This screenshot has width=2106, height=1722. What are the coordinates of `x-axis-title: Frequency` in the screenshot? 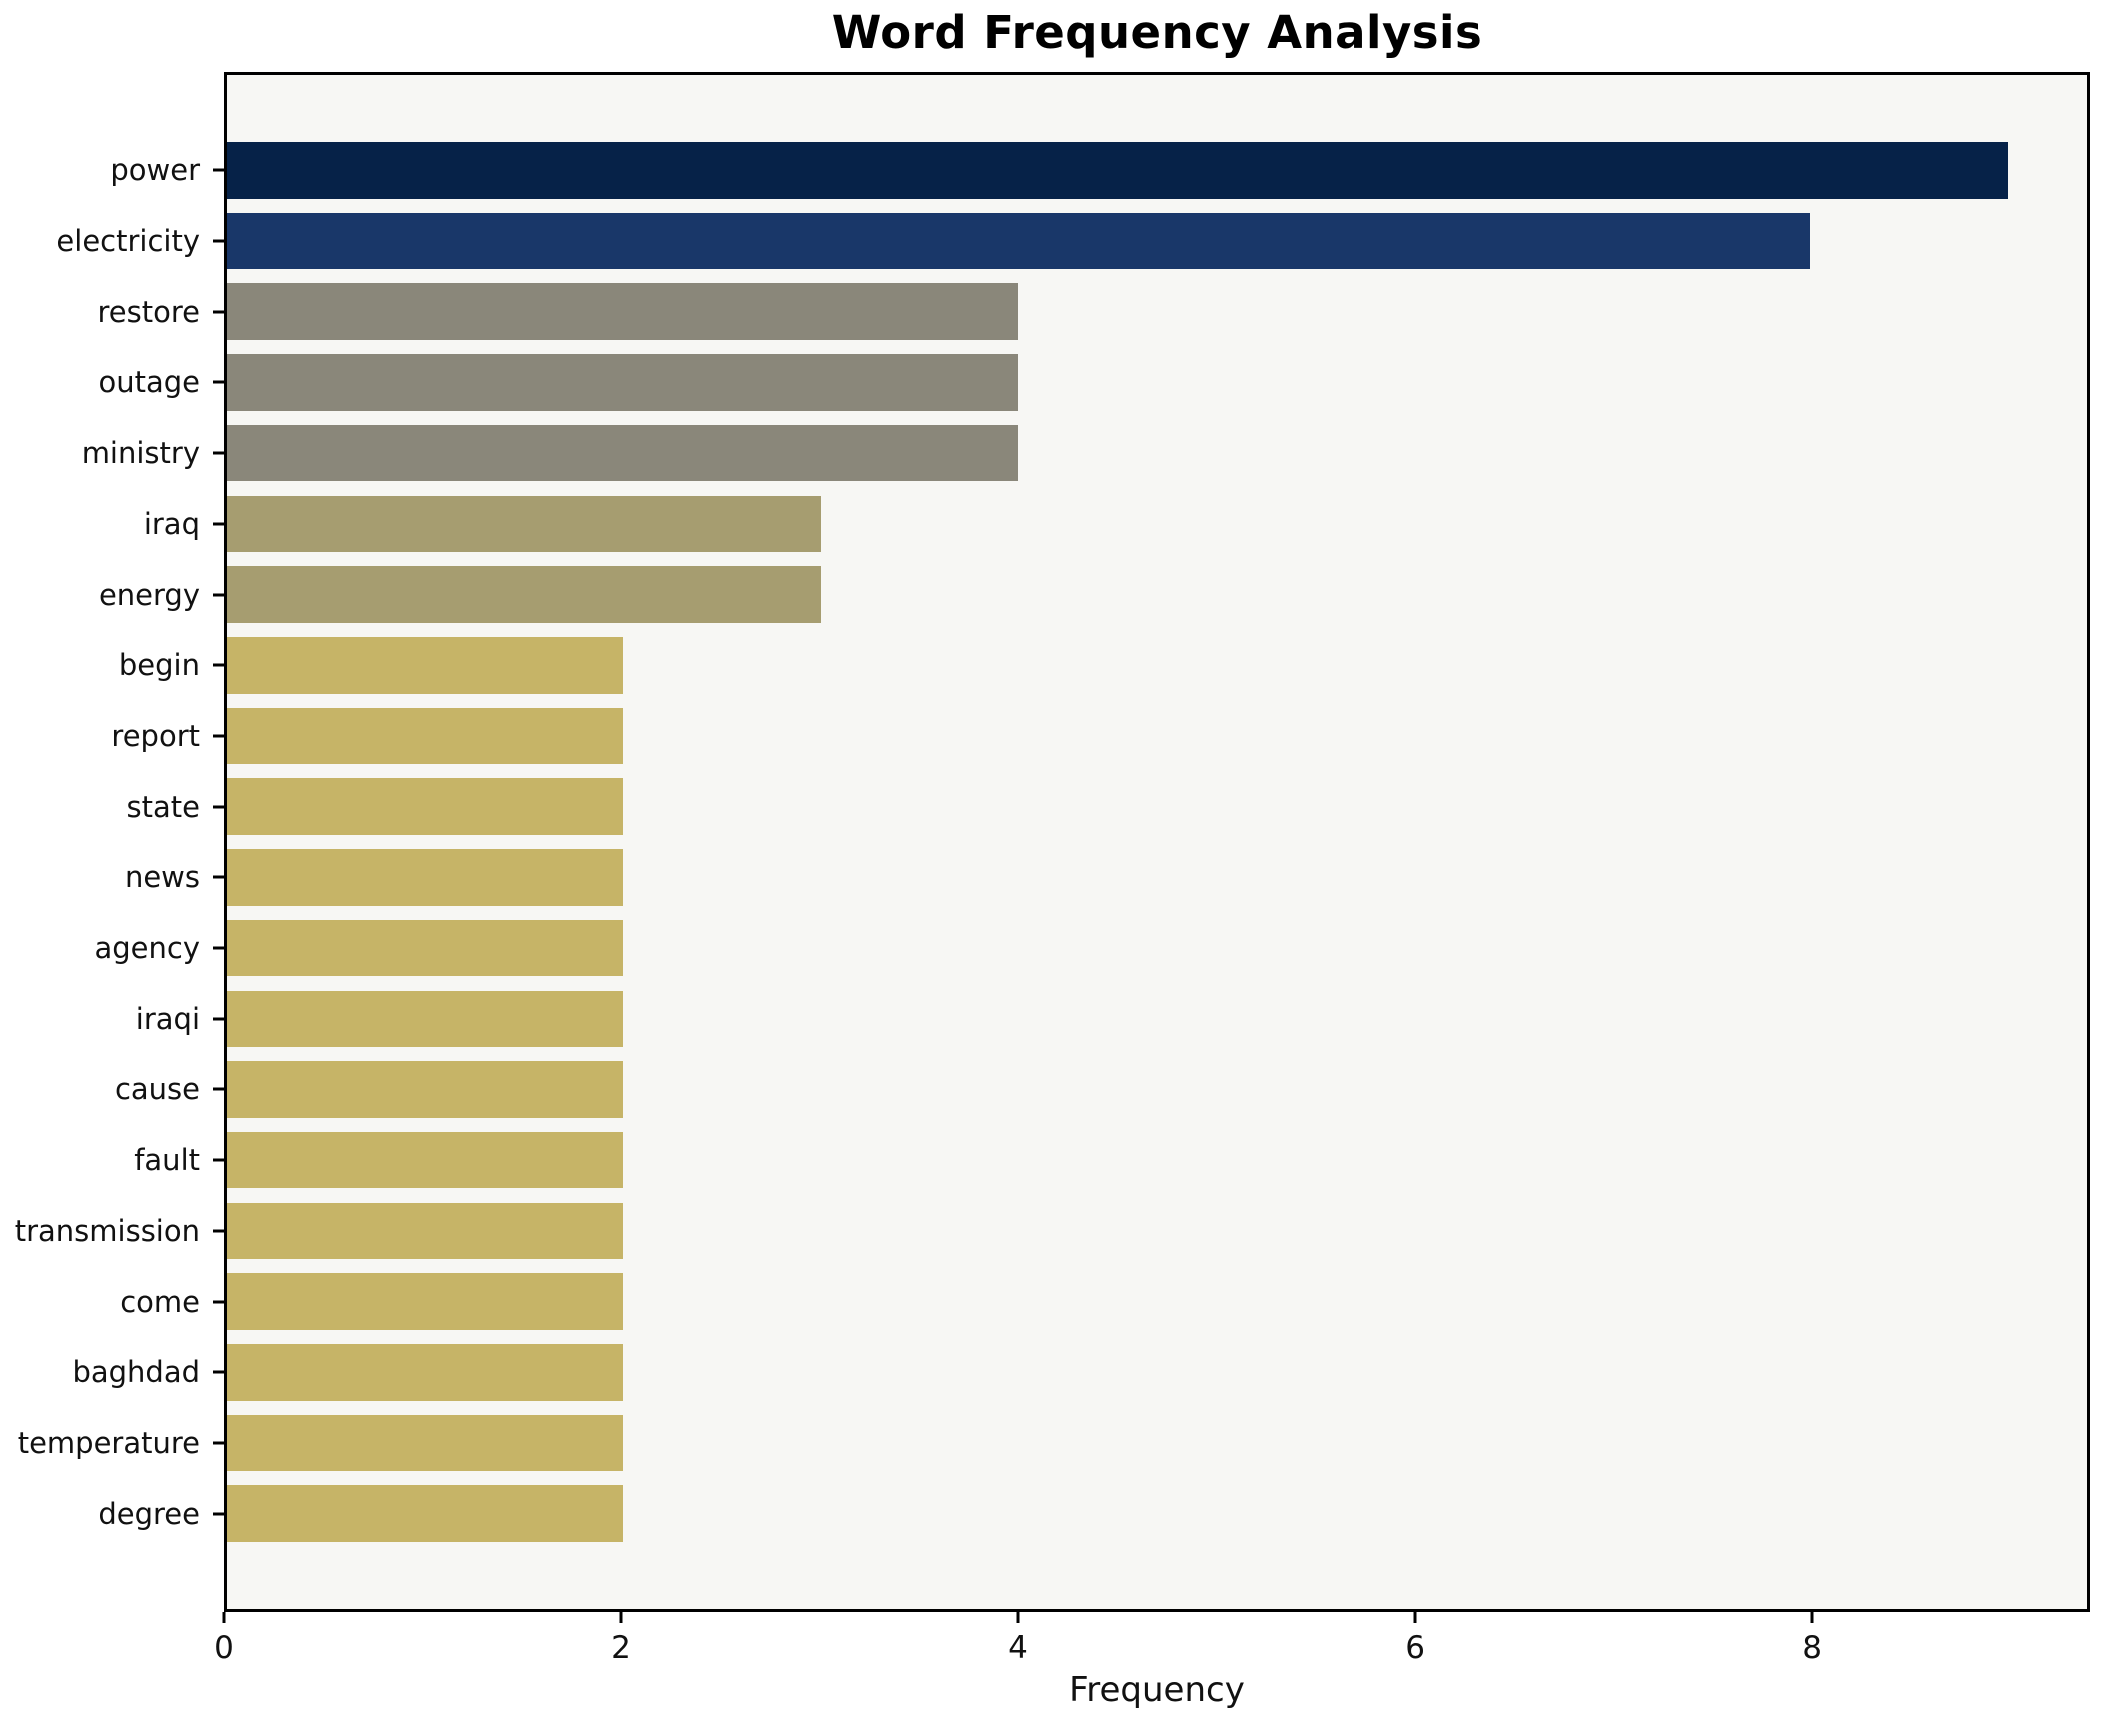 It's located at (1157, 1690).